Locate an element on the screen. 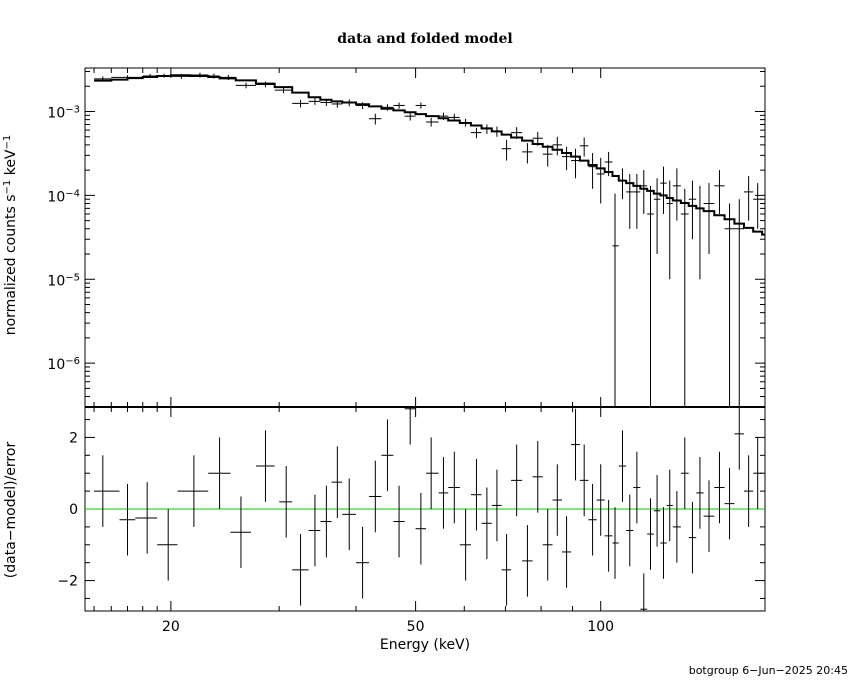 The image size is (850, 680). y-tick-label-top-3: 10⁻⁶ is located at coordinates (63, 365).